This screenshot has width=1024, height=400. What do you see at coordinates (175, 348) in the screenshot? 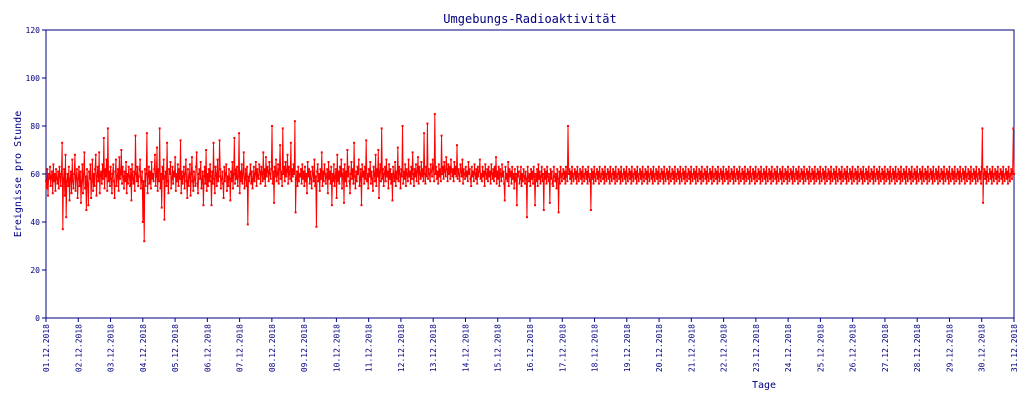
I see `x-tick-label: 05.12.2018` at bounding box center [175, 348].